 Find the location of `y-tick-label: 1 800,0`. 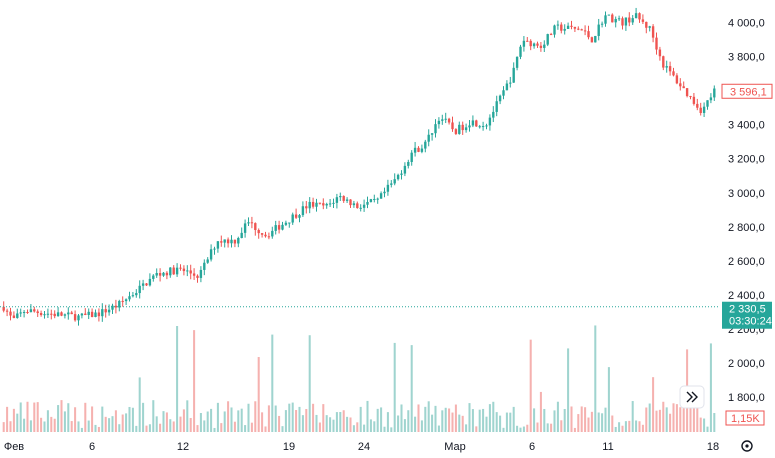

y-tick-label: 1 800,0 is located at coordinates (746, 398).